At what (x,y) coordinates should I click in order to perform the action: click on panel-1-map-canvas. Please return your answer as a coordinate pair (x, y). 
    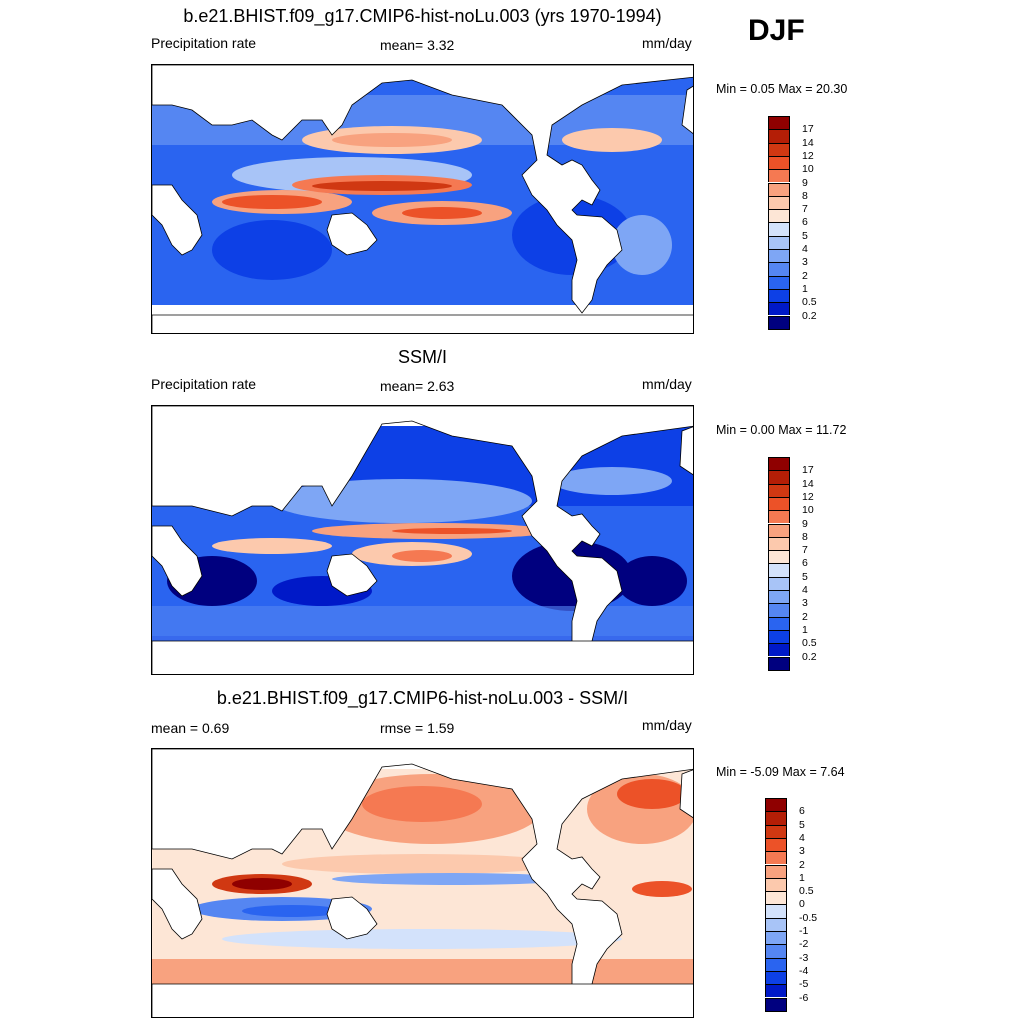
    Looking at the image, I should click on (422, 199).